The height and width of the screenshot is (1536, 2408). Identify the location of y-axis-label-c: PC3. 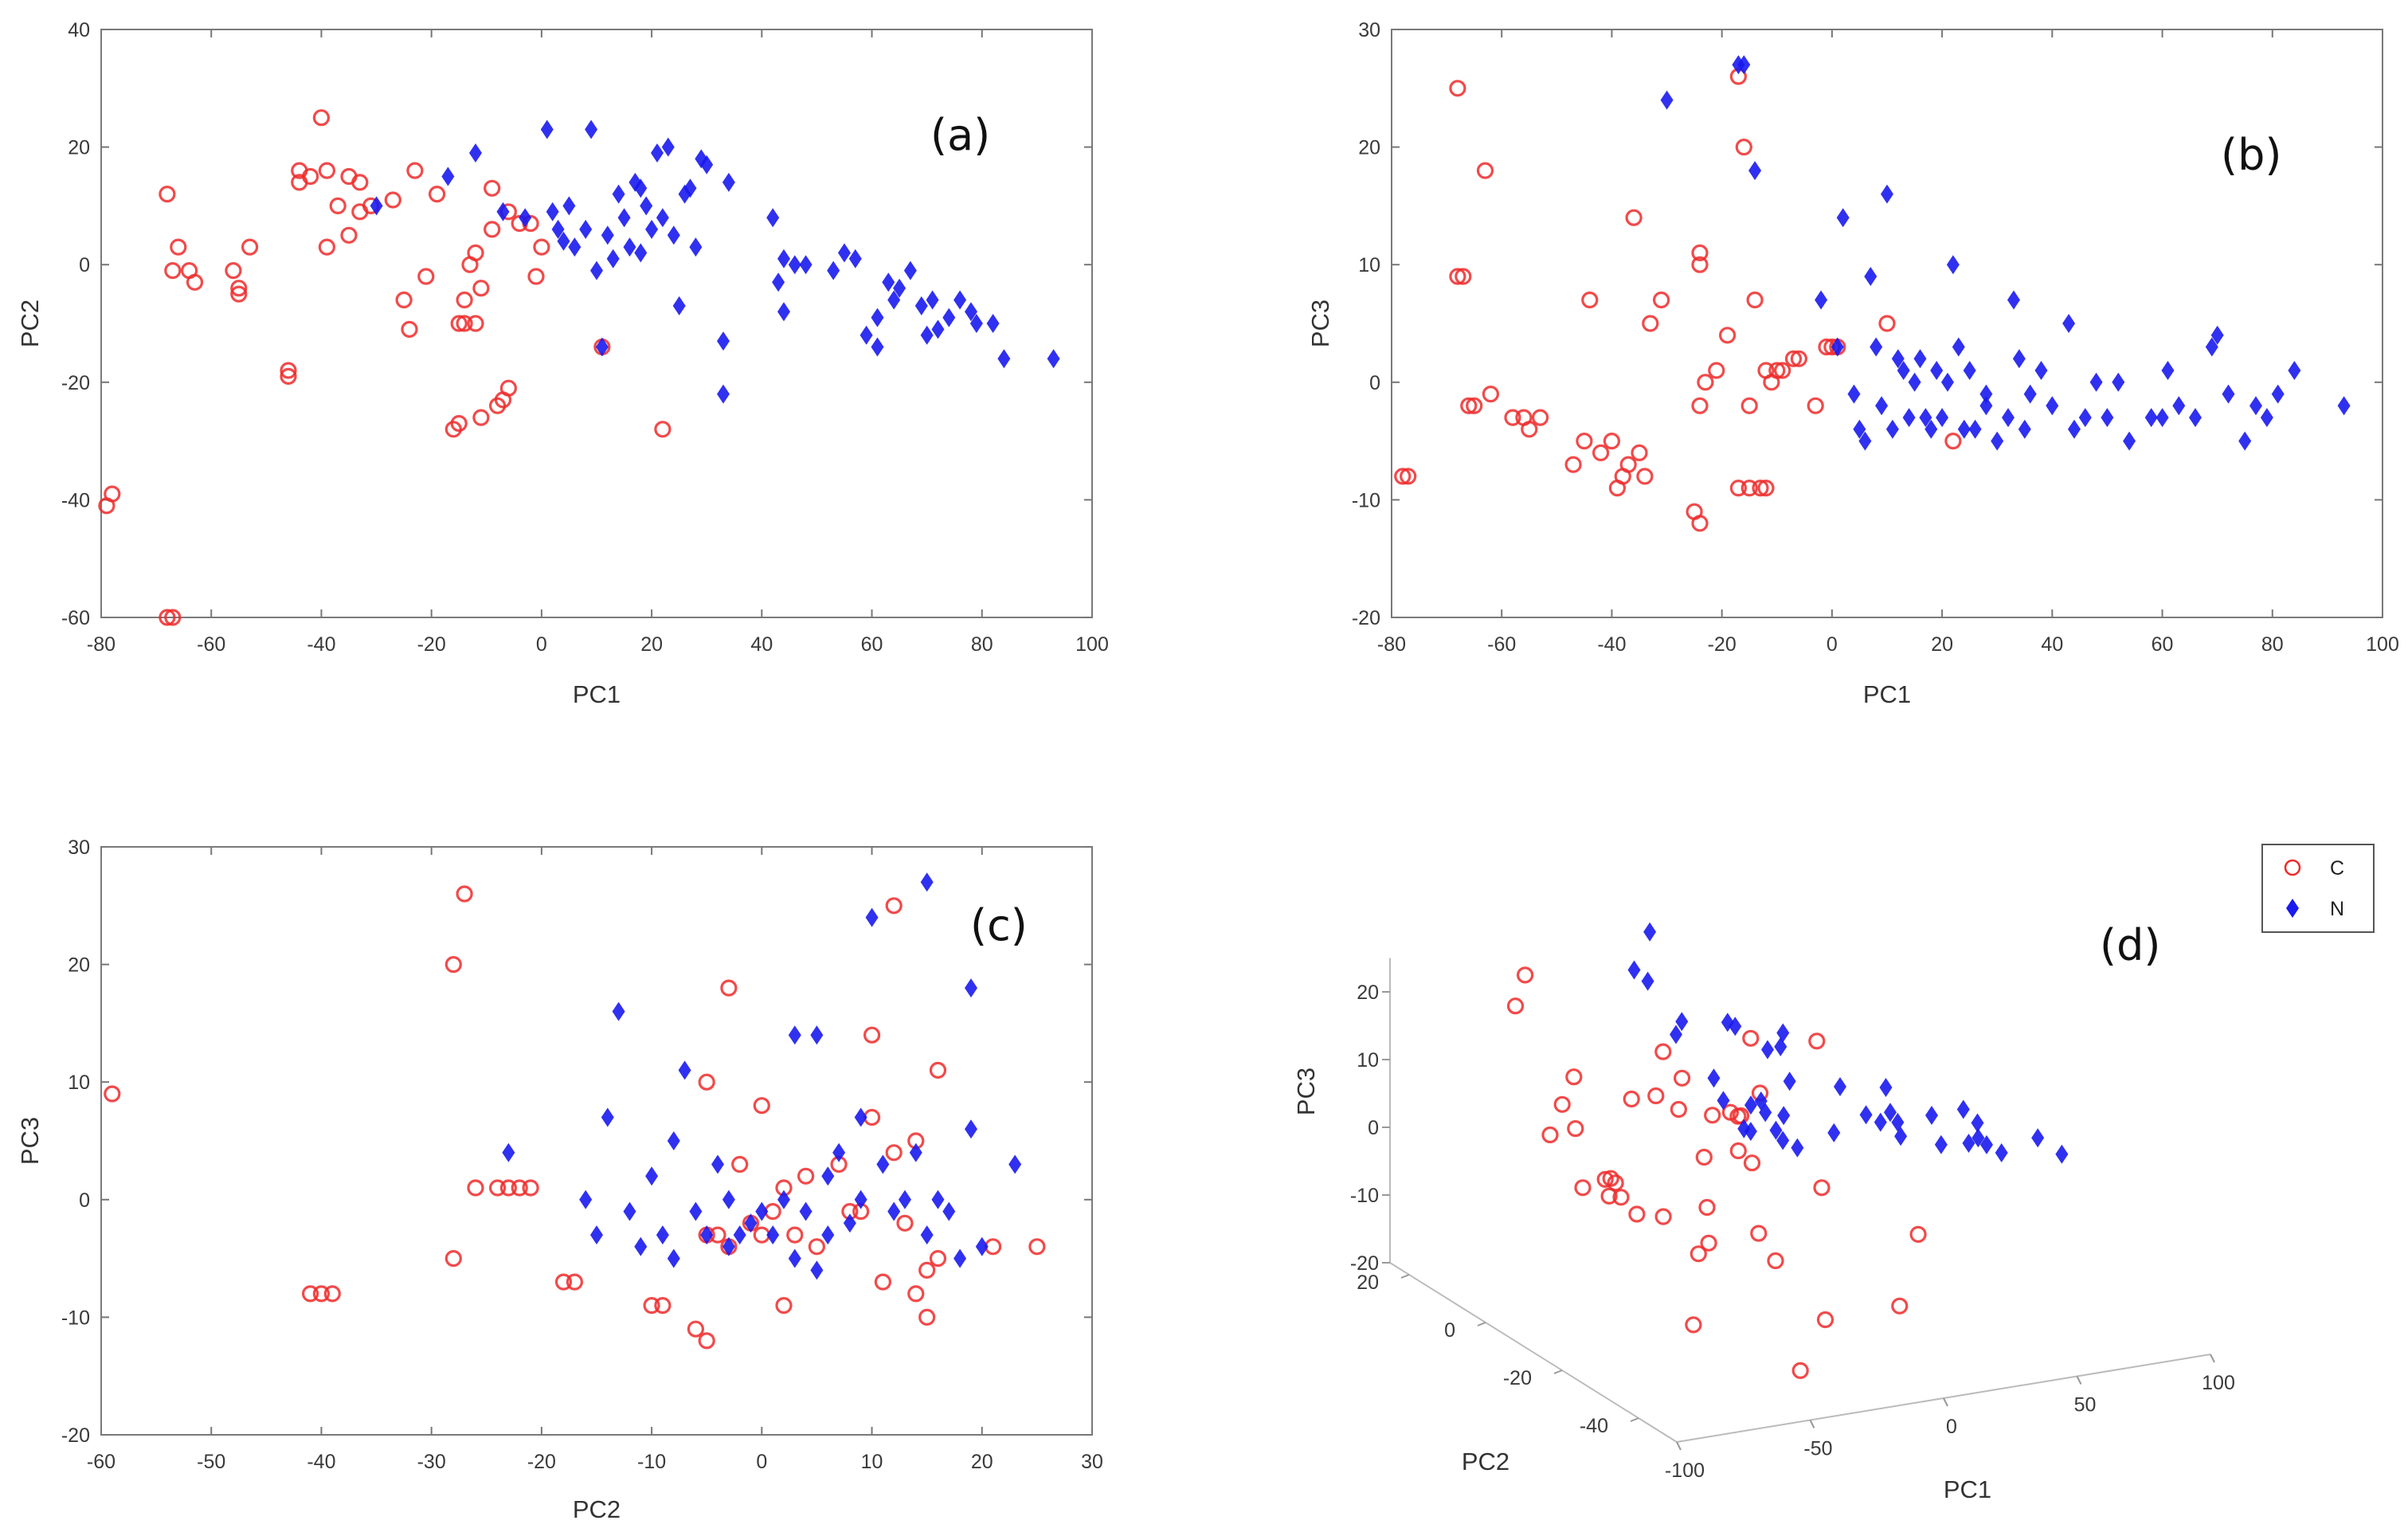
(30, 1141).